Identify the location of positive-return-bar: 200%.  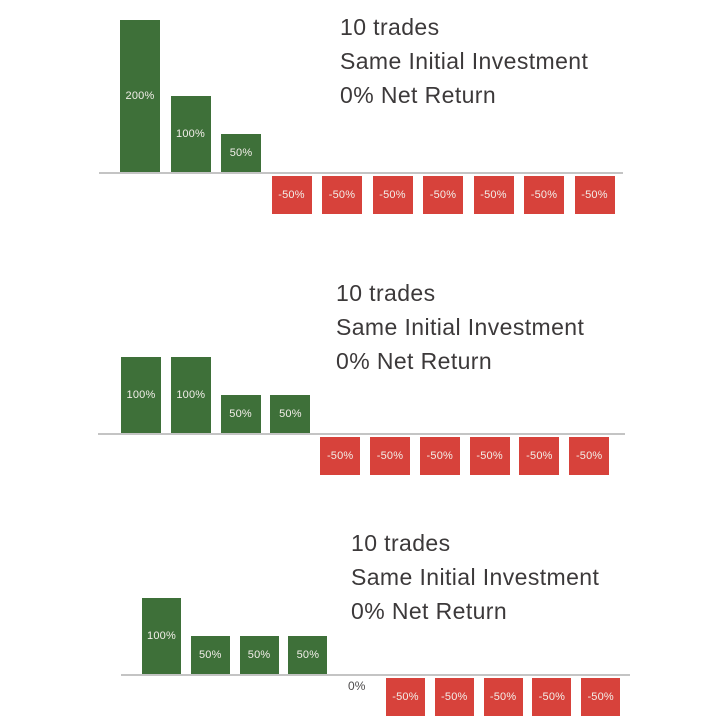
(140, 96).